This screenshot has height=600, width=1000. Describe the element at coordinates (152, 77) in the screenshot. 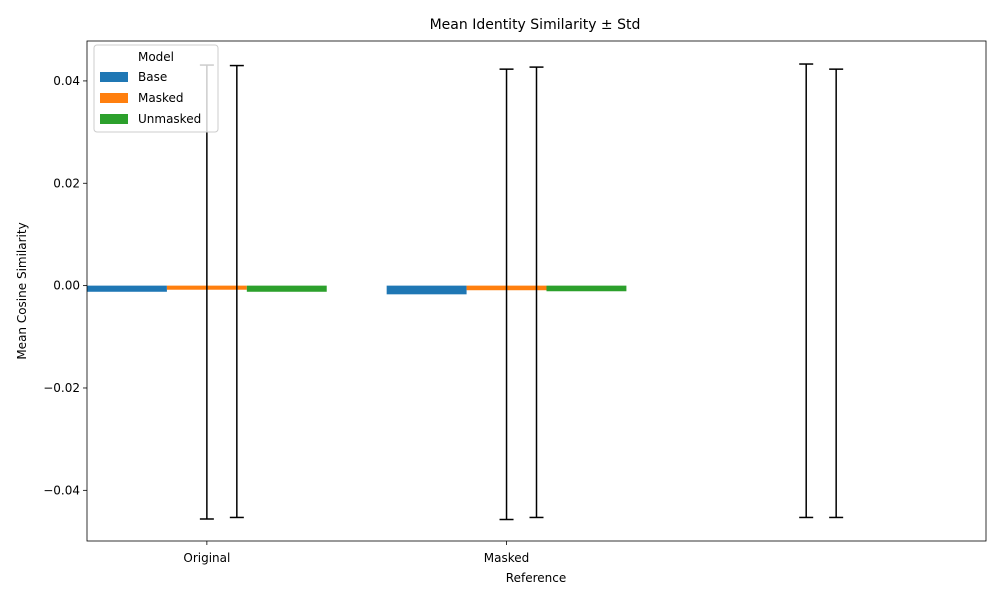

I see `legend-label-base: Base` at that location.